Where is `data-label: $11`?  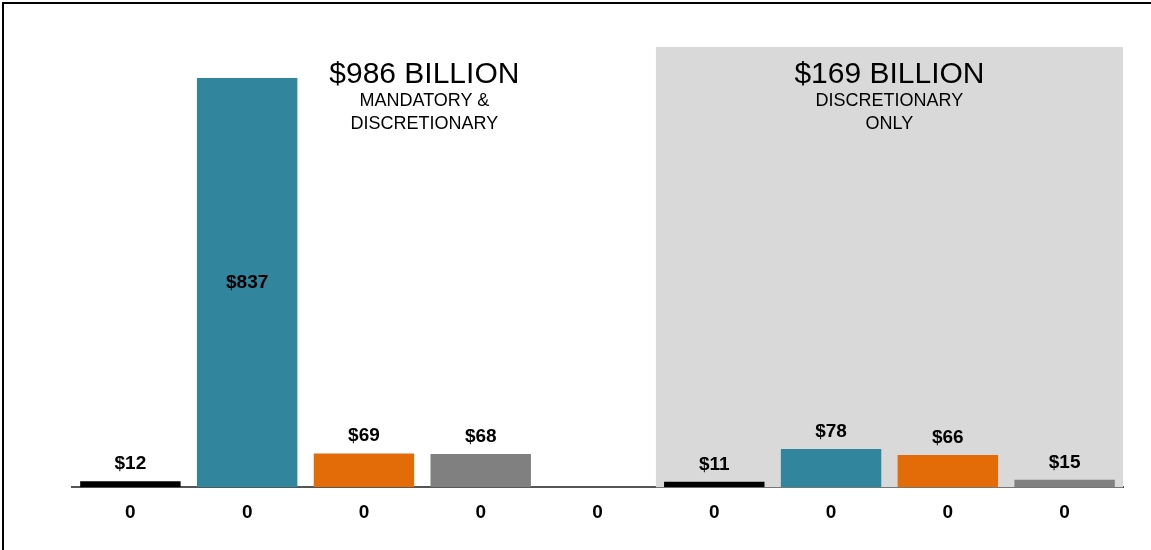
data-label: $11 is located at coordinates (714, 463).